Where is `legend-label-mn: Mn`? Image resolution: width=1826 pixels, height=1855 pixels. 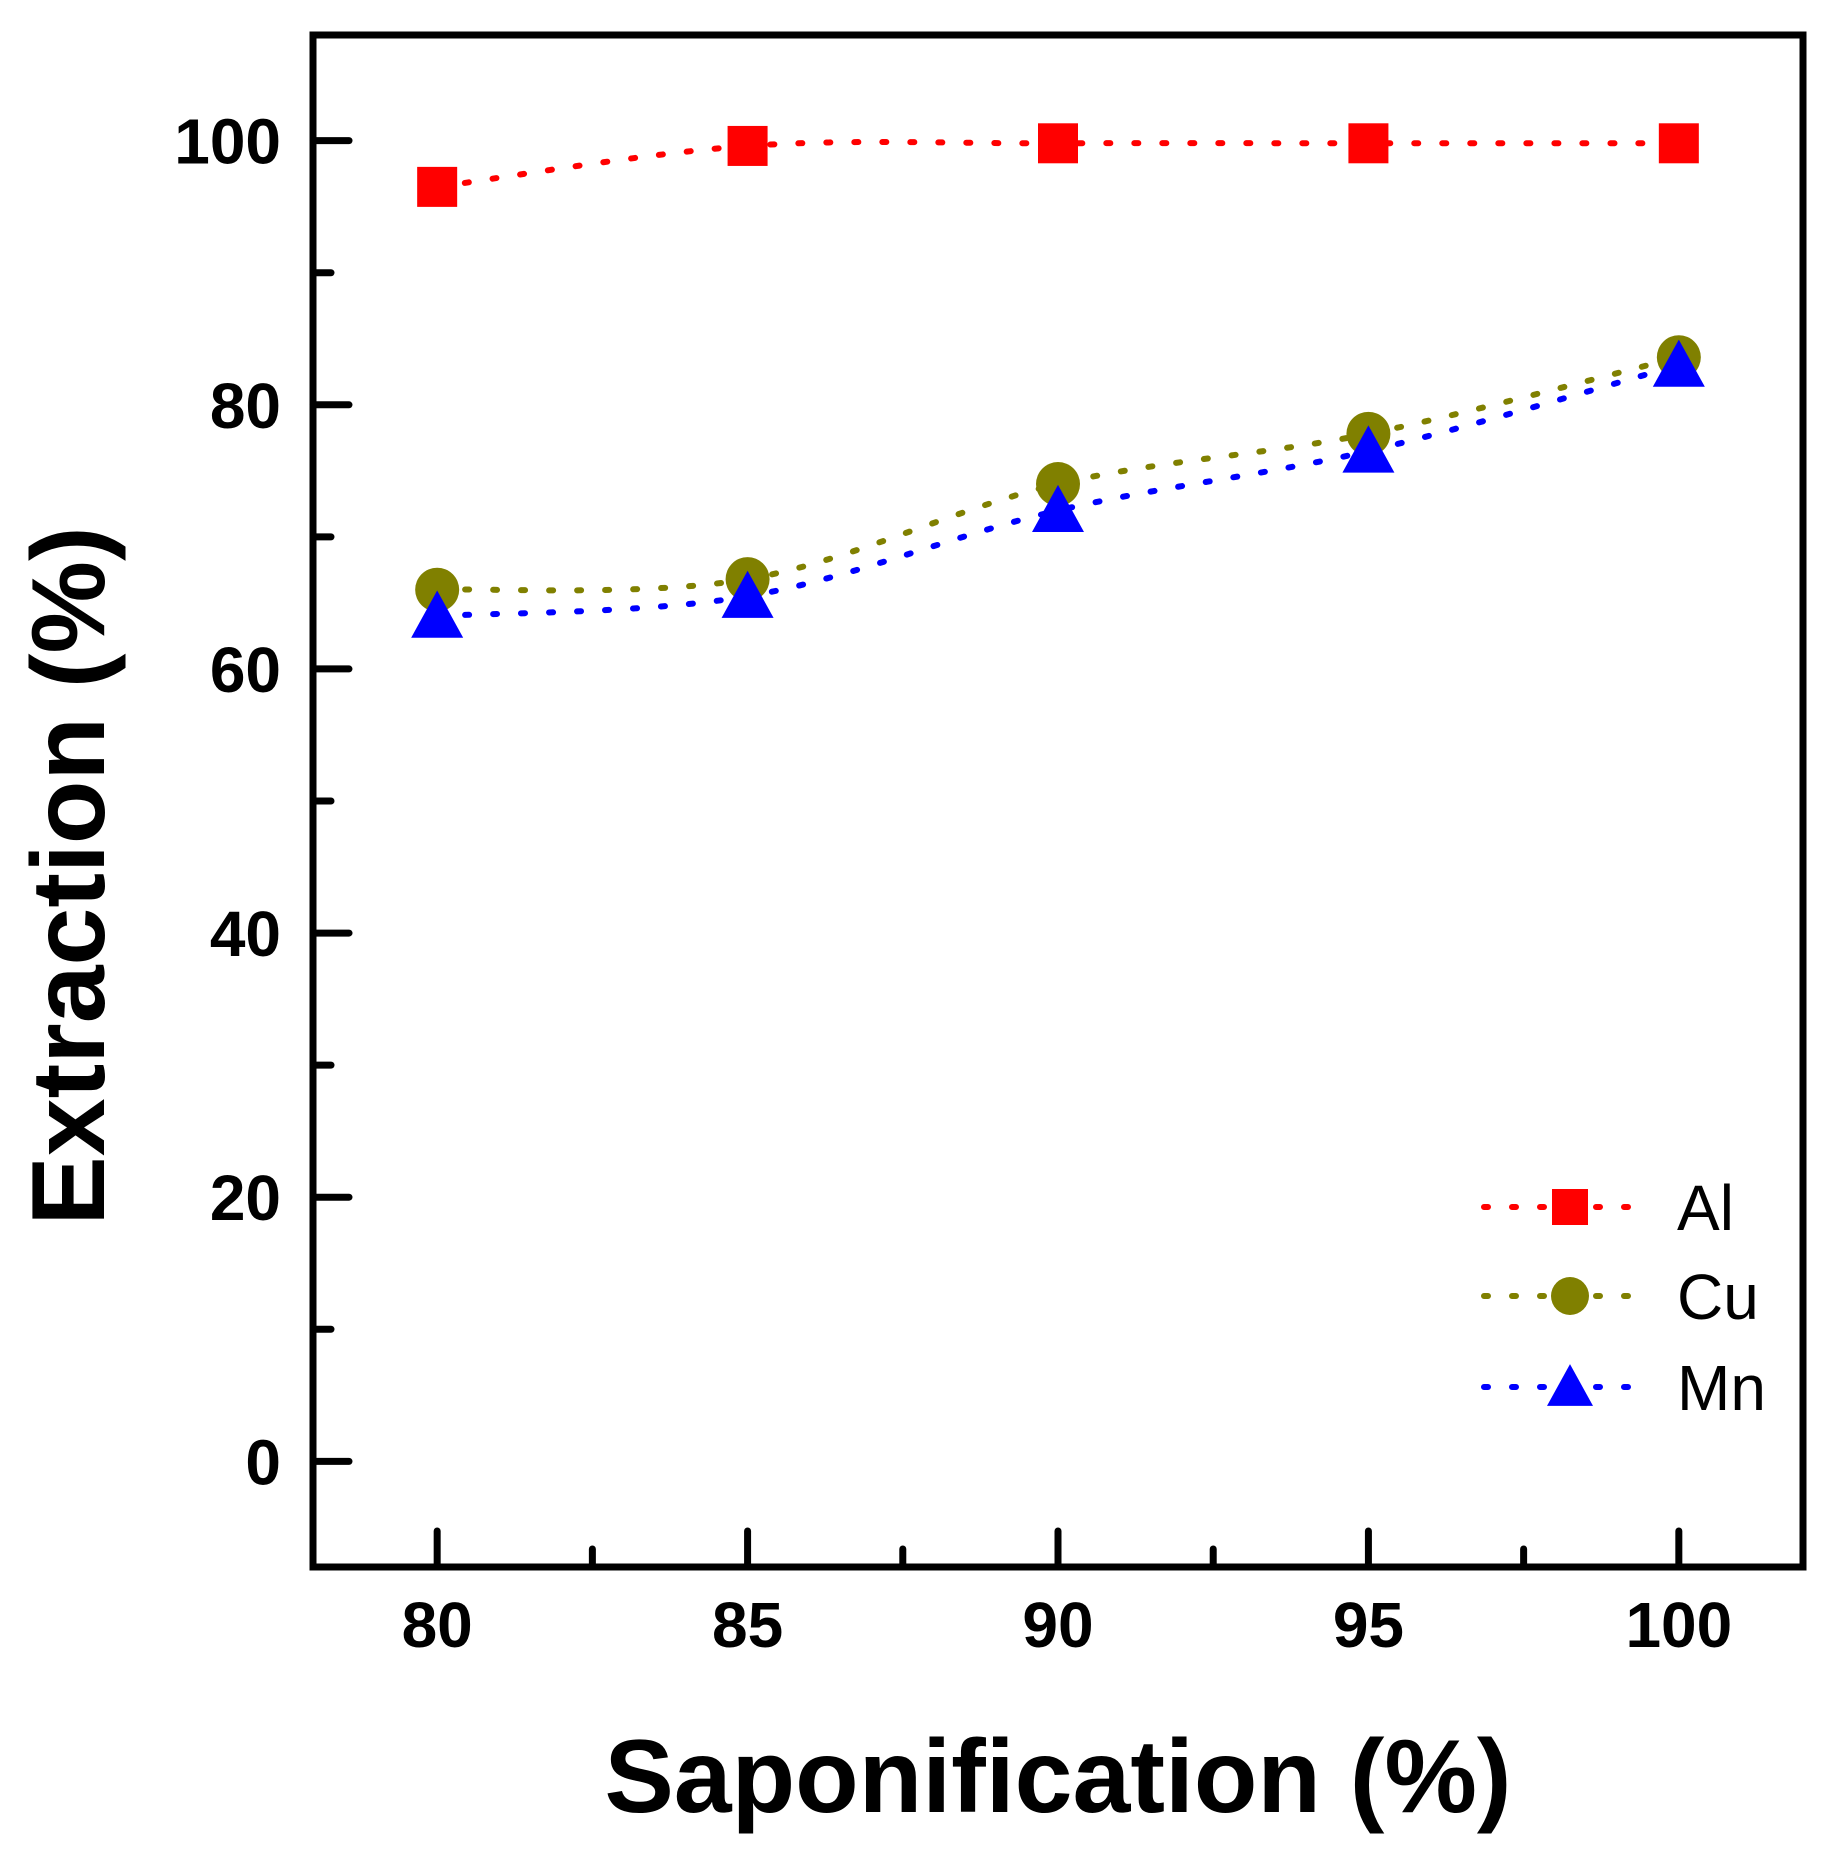
legend-label-mn: Mn is located at coordinates (1721, 1388).